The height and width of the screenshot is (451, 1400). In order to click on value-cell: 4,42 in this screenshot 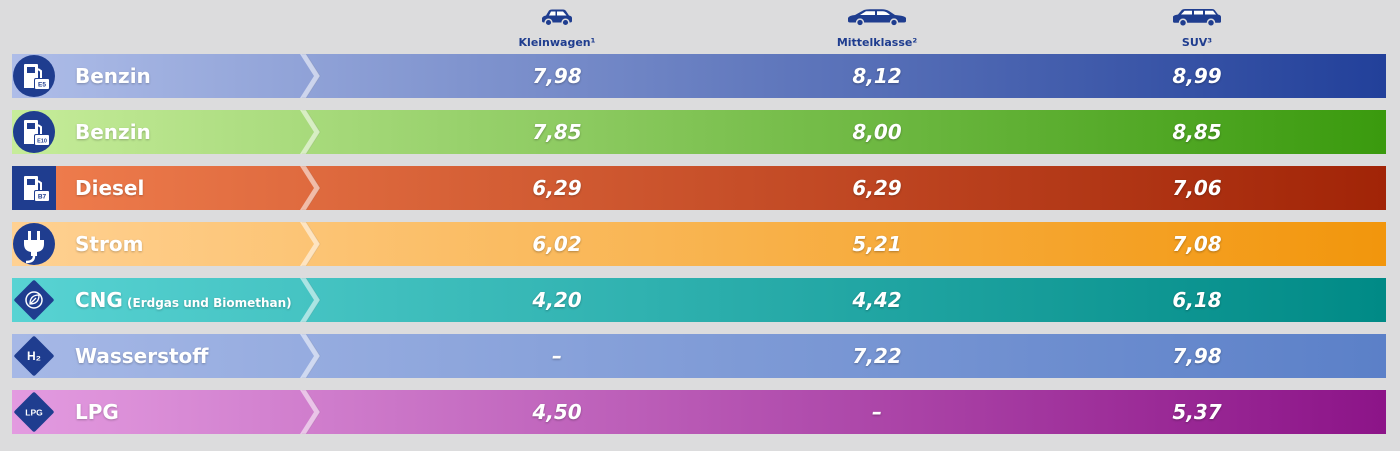, I will do `click(877, 300)`.